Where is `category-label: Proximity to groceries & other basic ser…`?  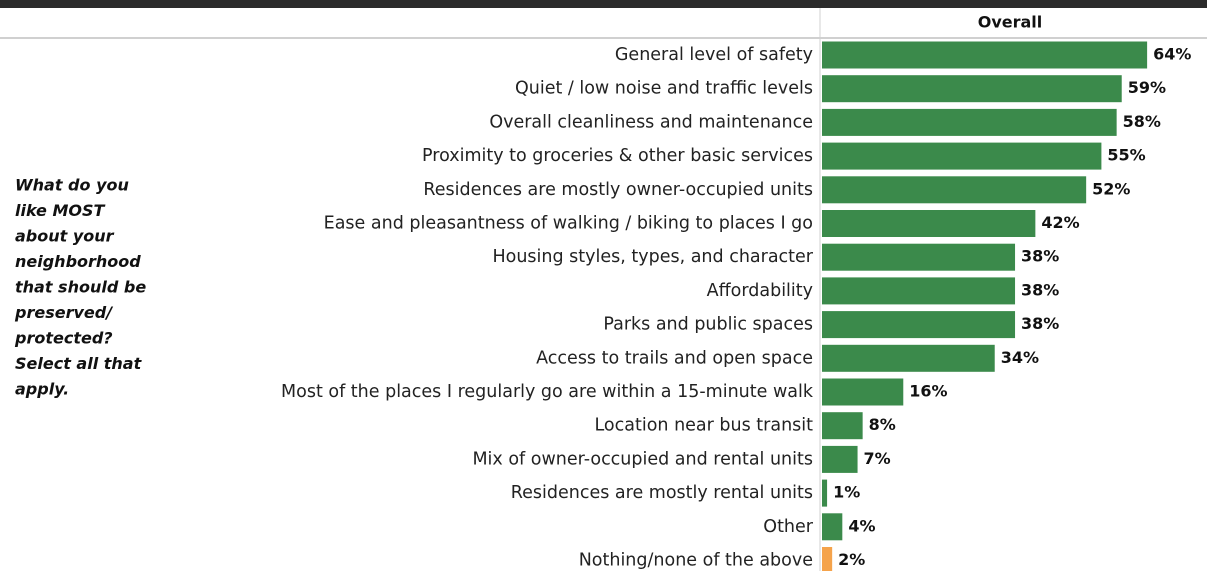 category-label: Proximity to groceries & other basic ser… is located at coordinates (617, 156).